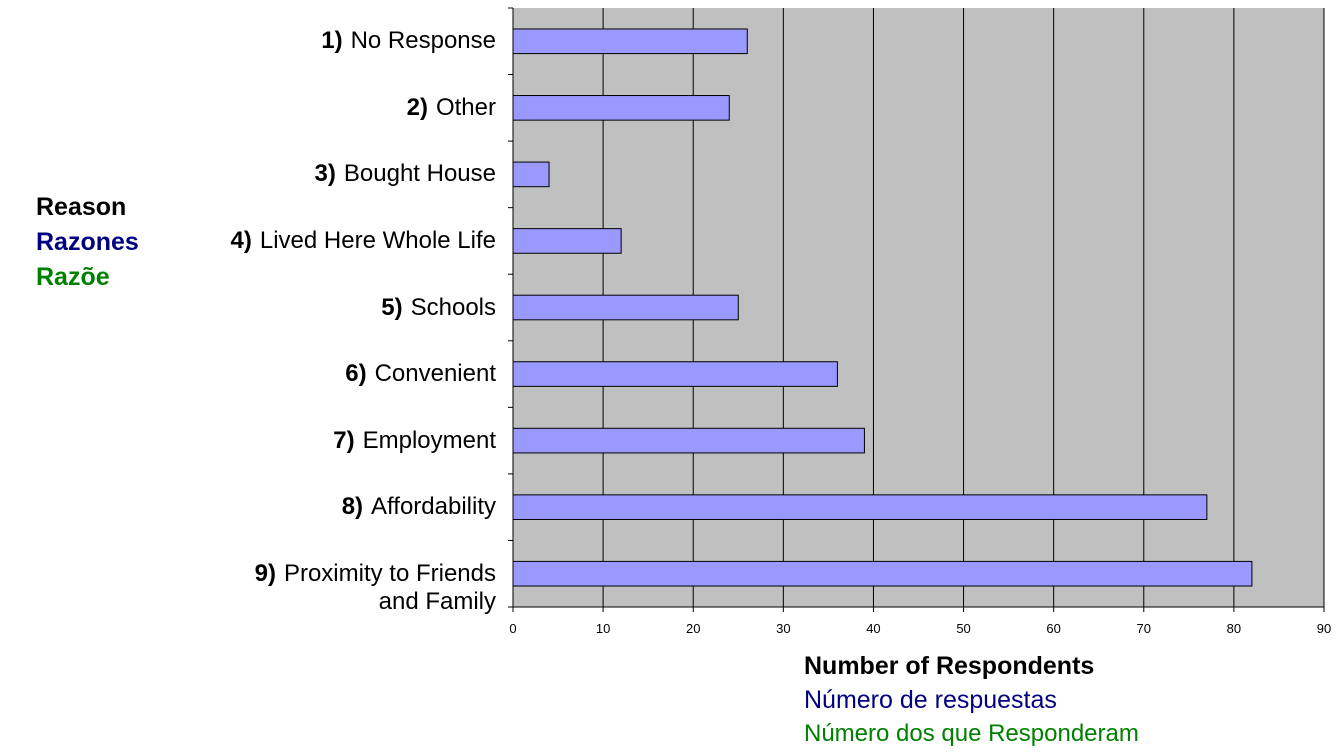 The height and width of the screenshot is (755, 1336). I want to click on category-number: 5), so click(392, 307).